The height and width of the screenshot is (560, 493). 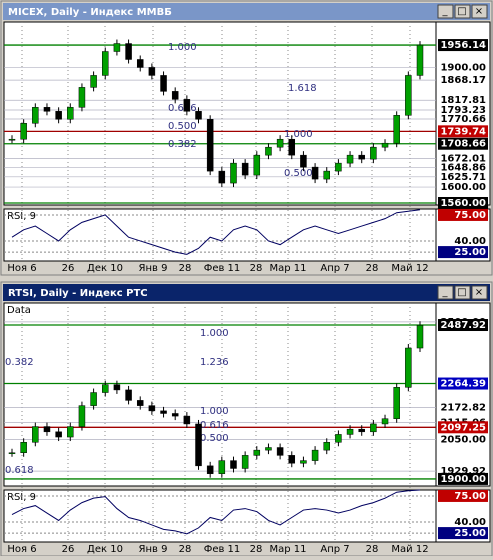 What do you see at coordinates (21, 549) in the screenshot?
I see `date-label: Ноя 6` at bounding box center [21, 549].